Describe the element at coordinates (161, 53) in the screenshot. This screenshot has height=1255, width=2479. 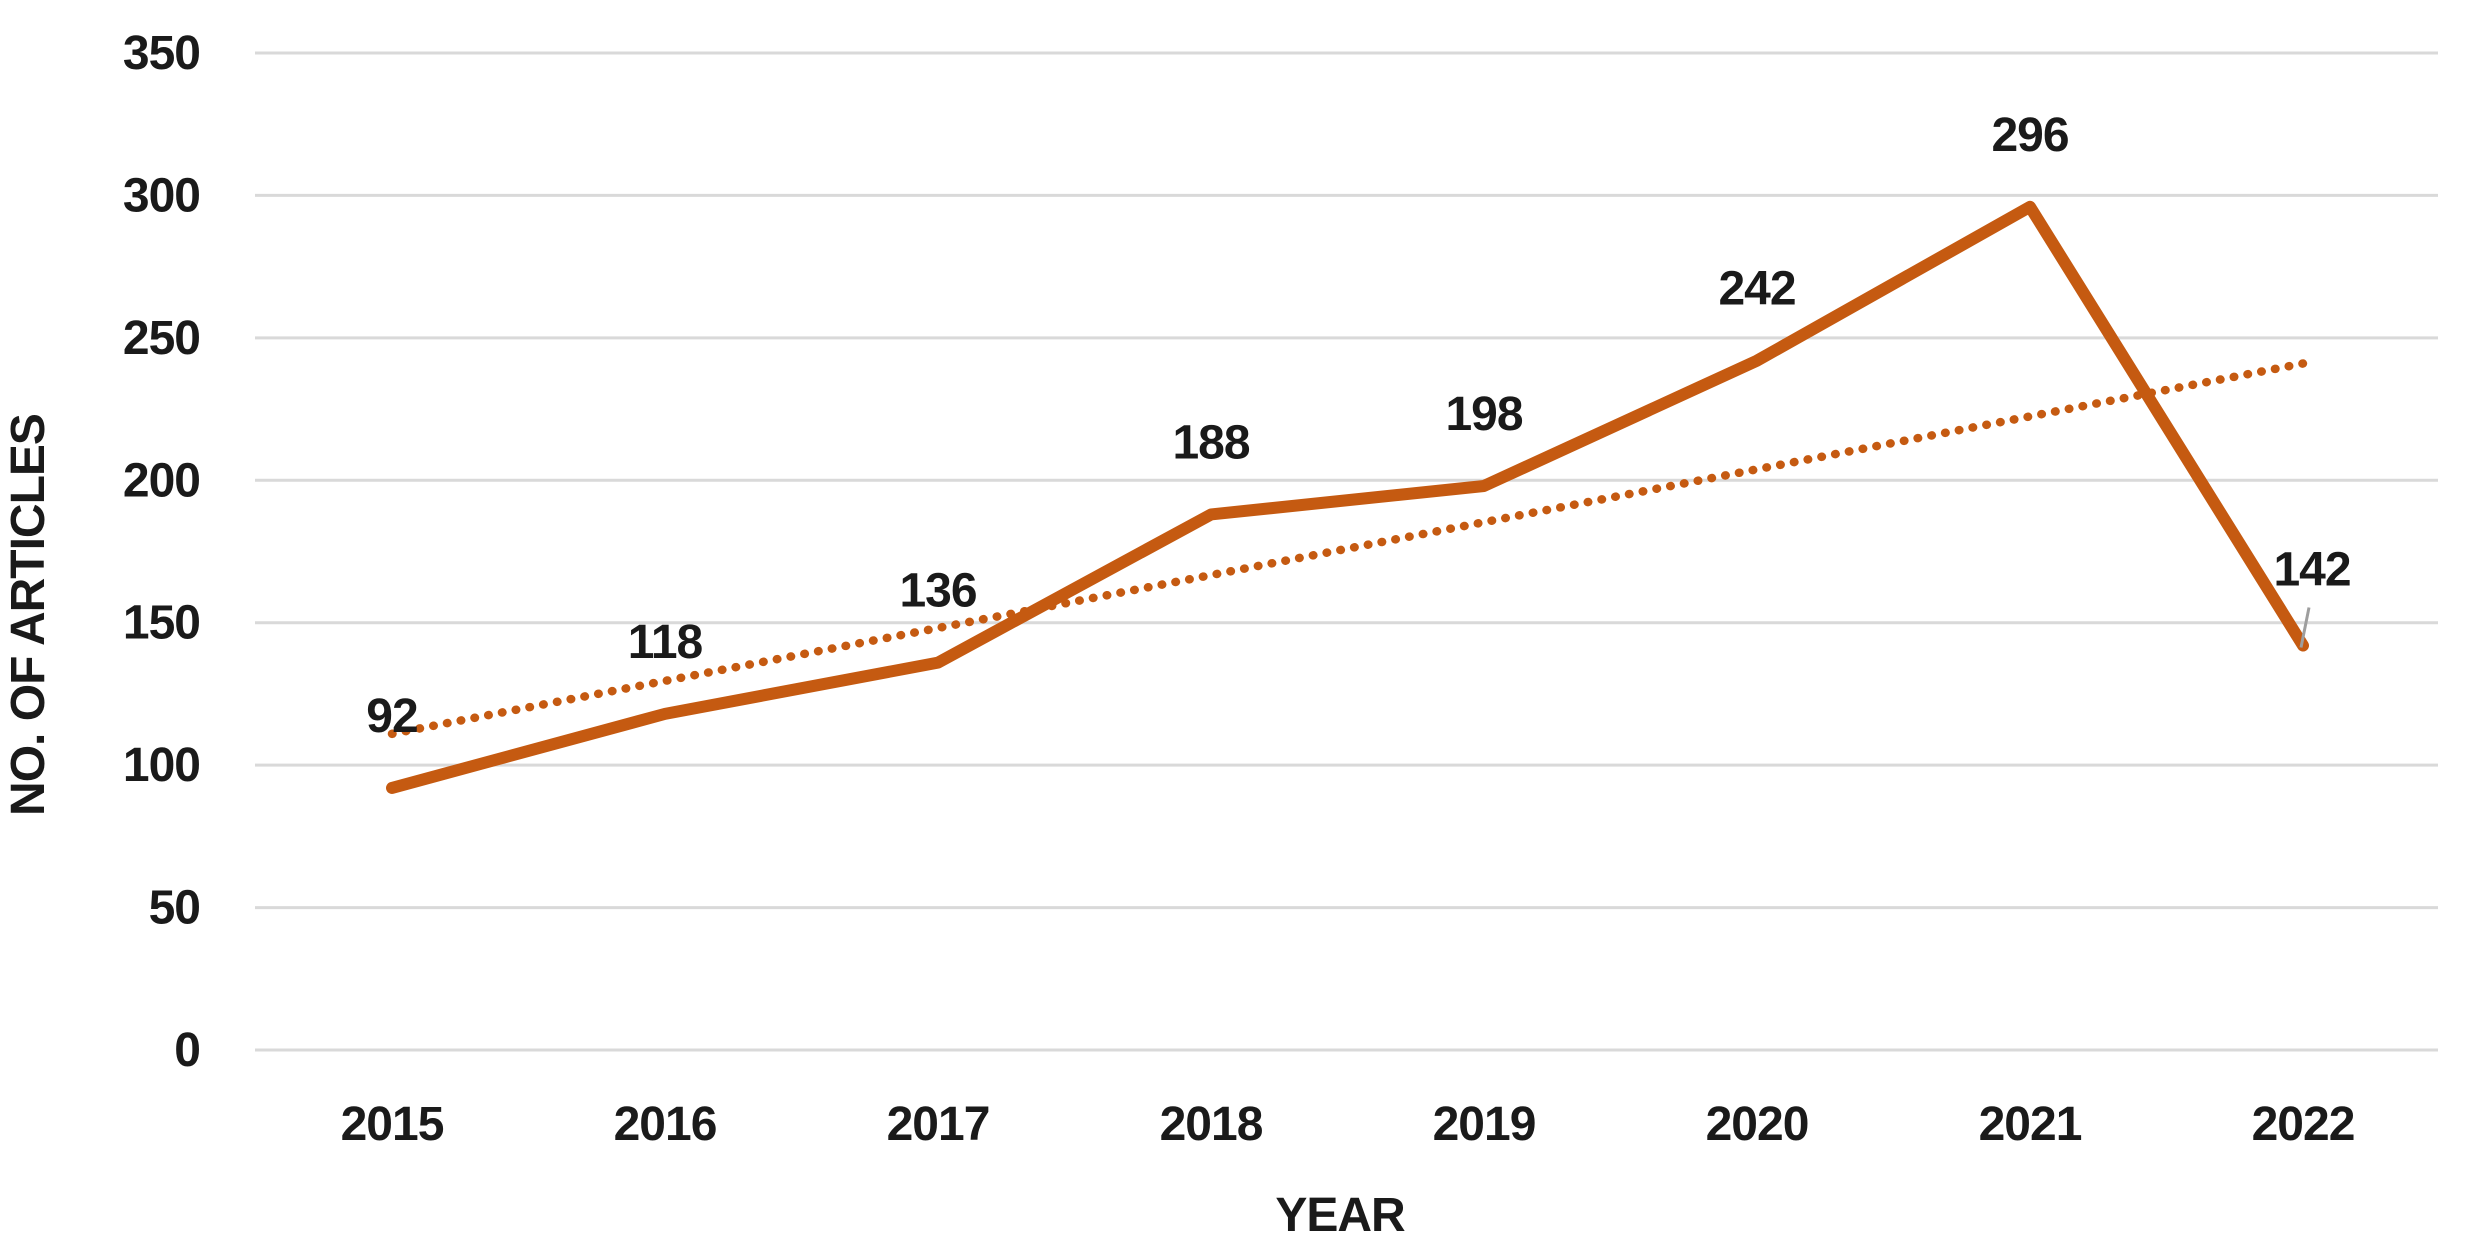
I see `y-tick-label-350: 350` at that location.